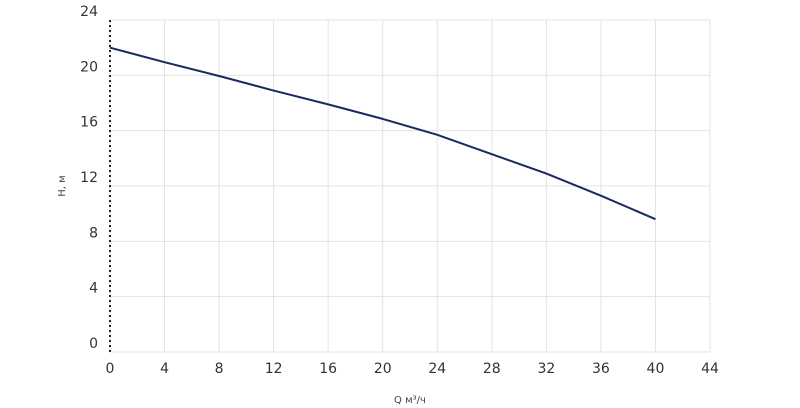 The height and width of the screenshot is (408, 800). What do you see at coordinates (328, 369) in the screenshot?
I see `x-tick-label: 16` at bounding box center [328, 369].